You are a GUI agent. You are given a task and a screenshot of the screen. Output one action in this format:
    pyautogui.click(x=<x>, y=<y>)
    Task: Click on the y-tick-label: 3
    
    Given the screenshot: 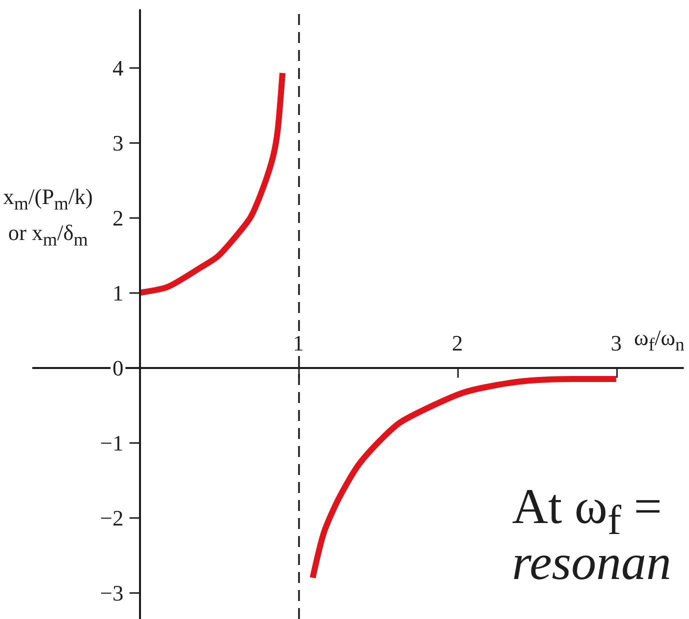 What is the action you would take?
    pyautogui.click(x=118, y=143)
    